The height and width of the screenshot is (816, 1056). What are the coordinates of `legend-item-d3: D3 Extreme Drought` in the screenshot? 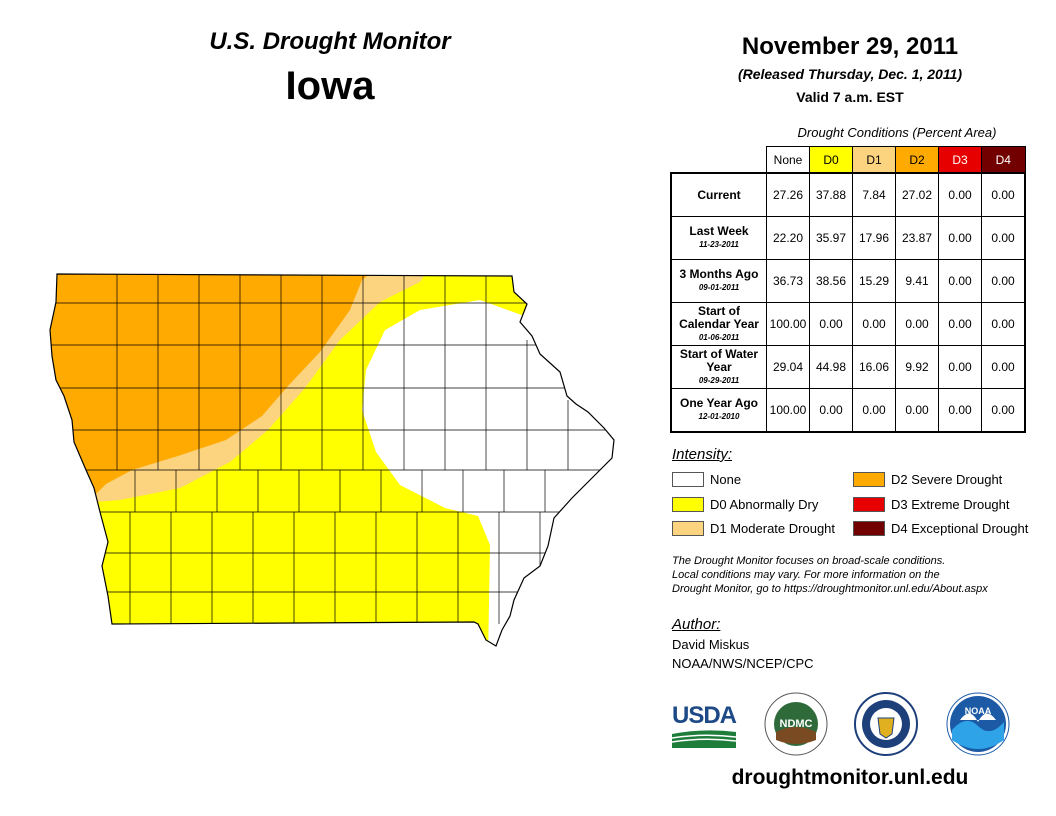 It's located at (931, 504).